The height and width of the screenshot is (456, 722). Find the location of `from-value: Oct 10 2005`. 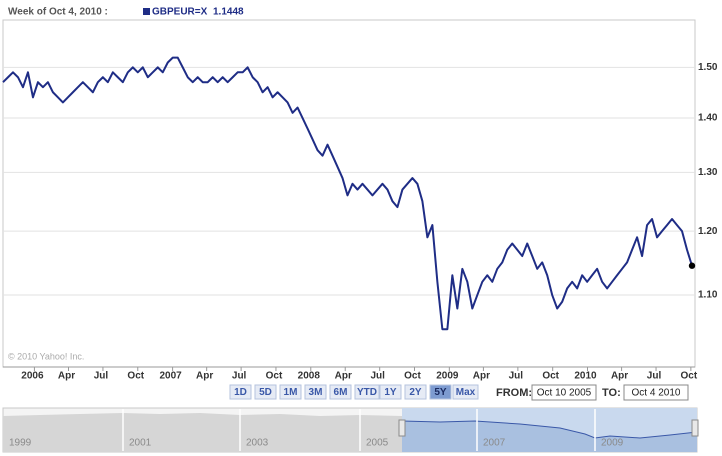

from-value: Oct 10 2005 is located at coordinates (564, 393).